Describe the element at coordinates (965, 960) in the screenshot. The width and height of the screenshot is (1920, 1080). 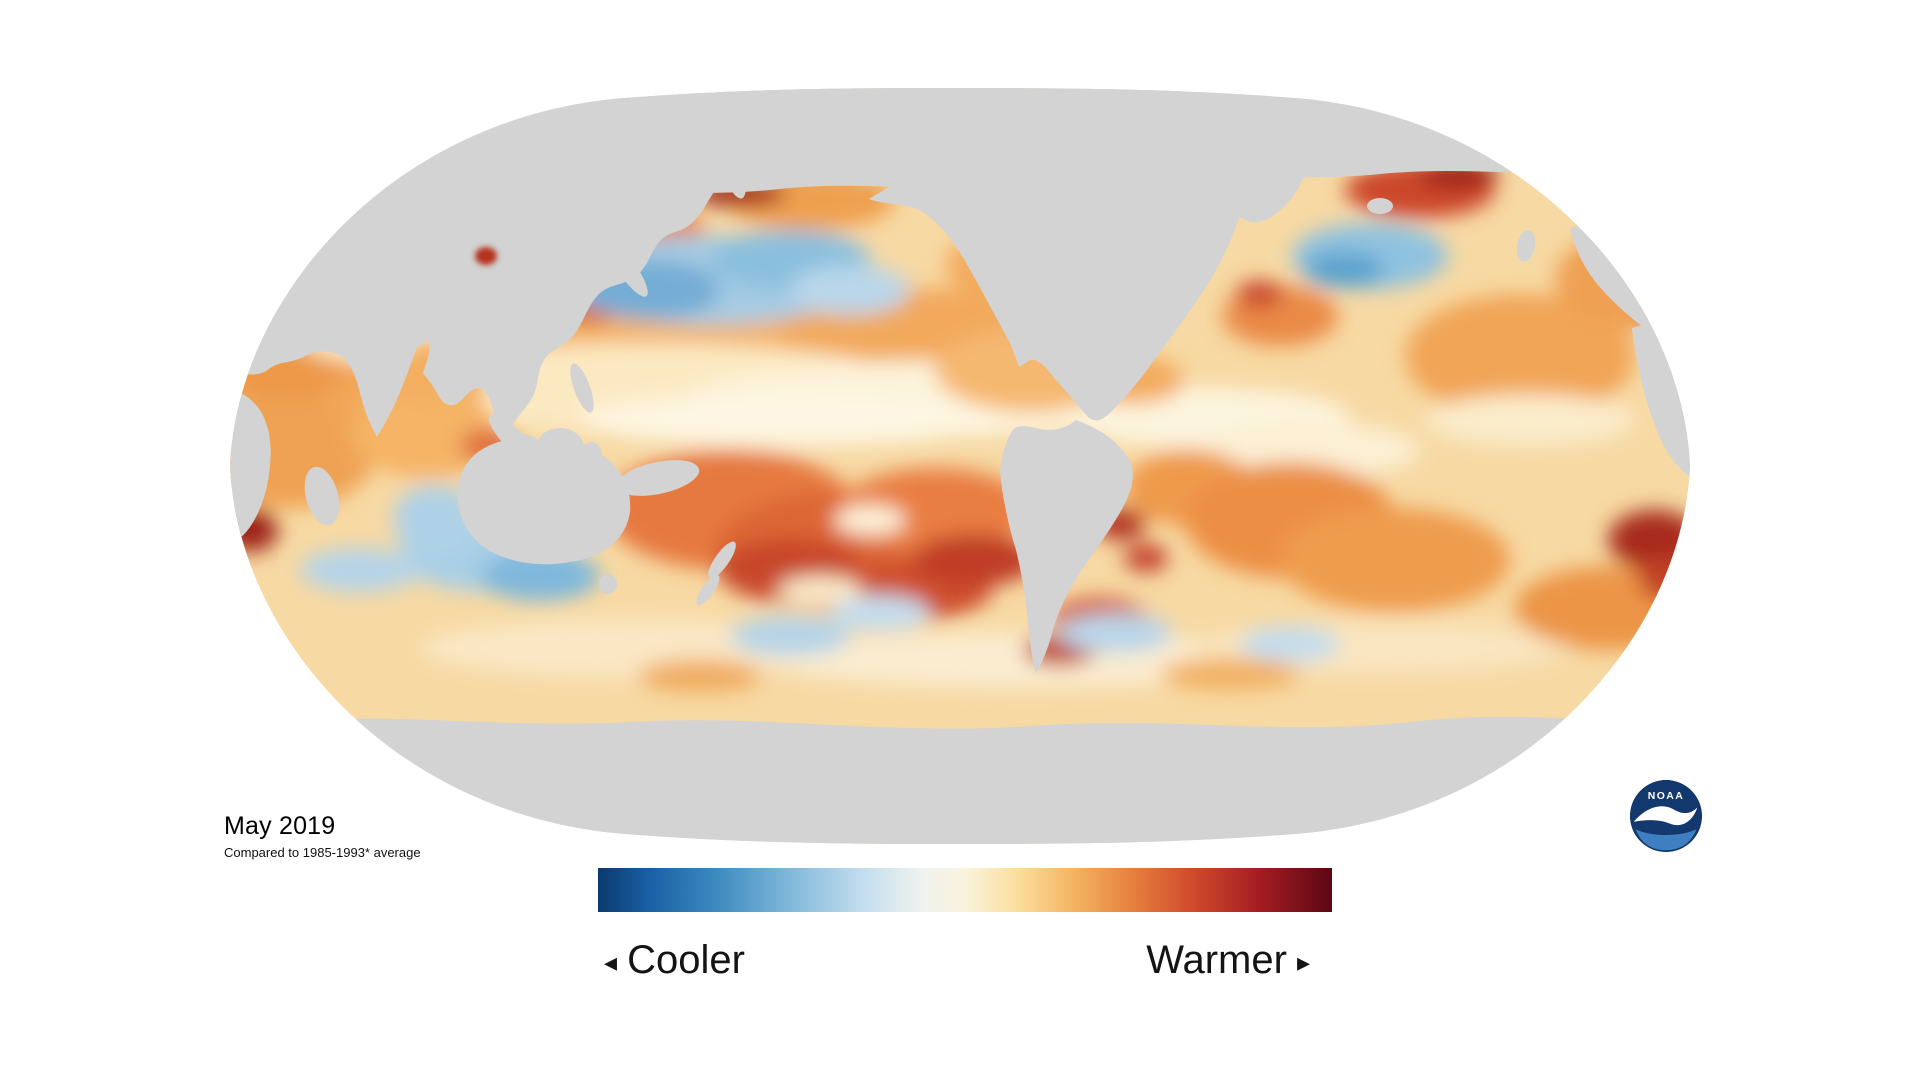
I see `legend-labels: ◂ Cooler Warmer ▸` at that location.